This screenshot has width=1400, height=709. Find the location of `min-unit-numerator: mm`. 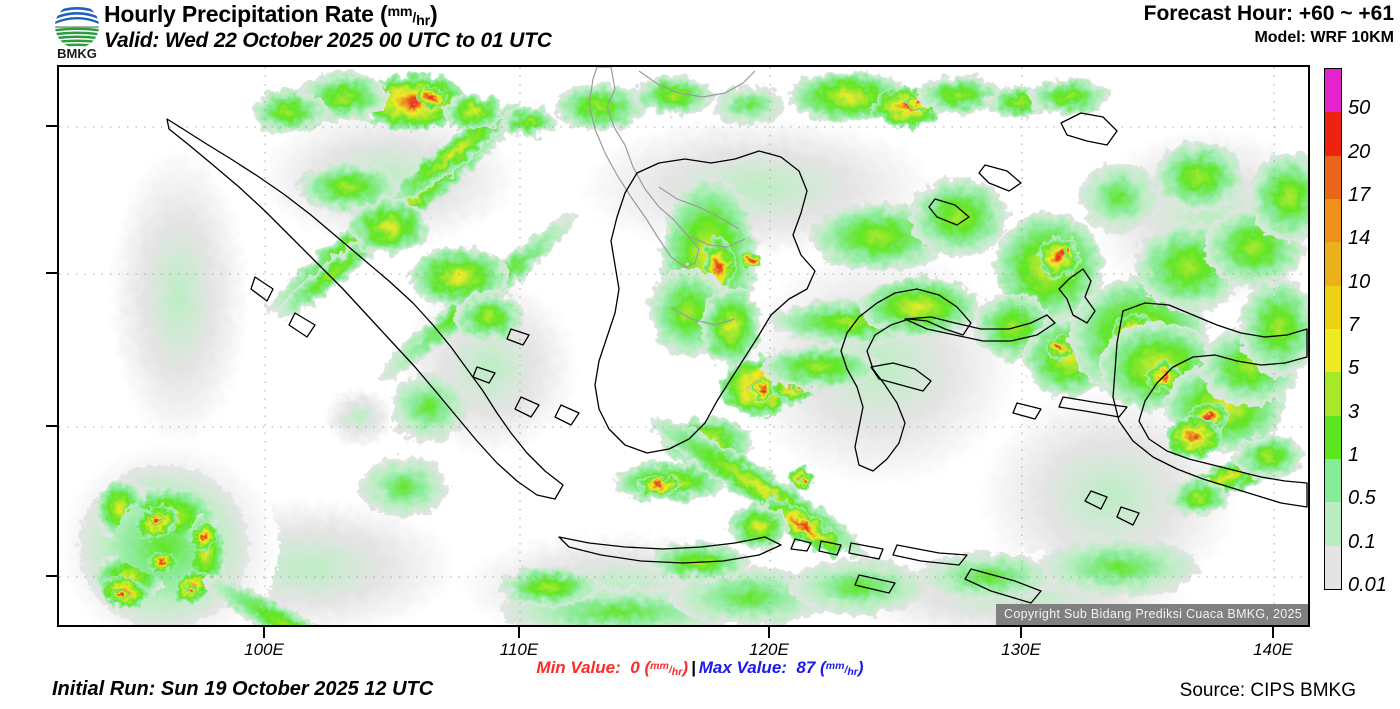

min-unit-numerator: mm is located at coordinates (659, 665).